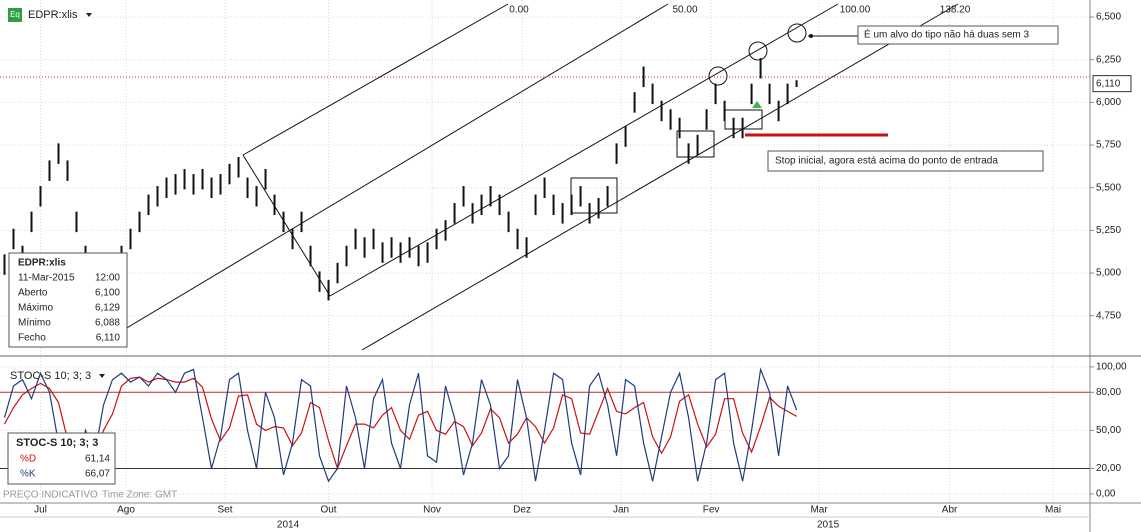  What do you see at coordinates (519, 10) in the screenshot?
I see `fib-label: 0.00` at bounding box center [519, 10].